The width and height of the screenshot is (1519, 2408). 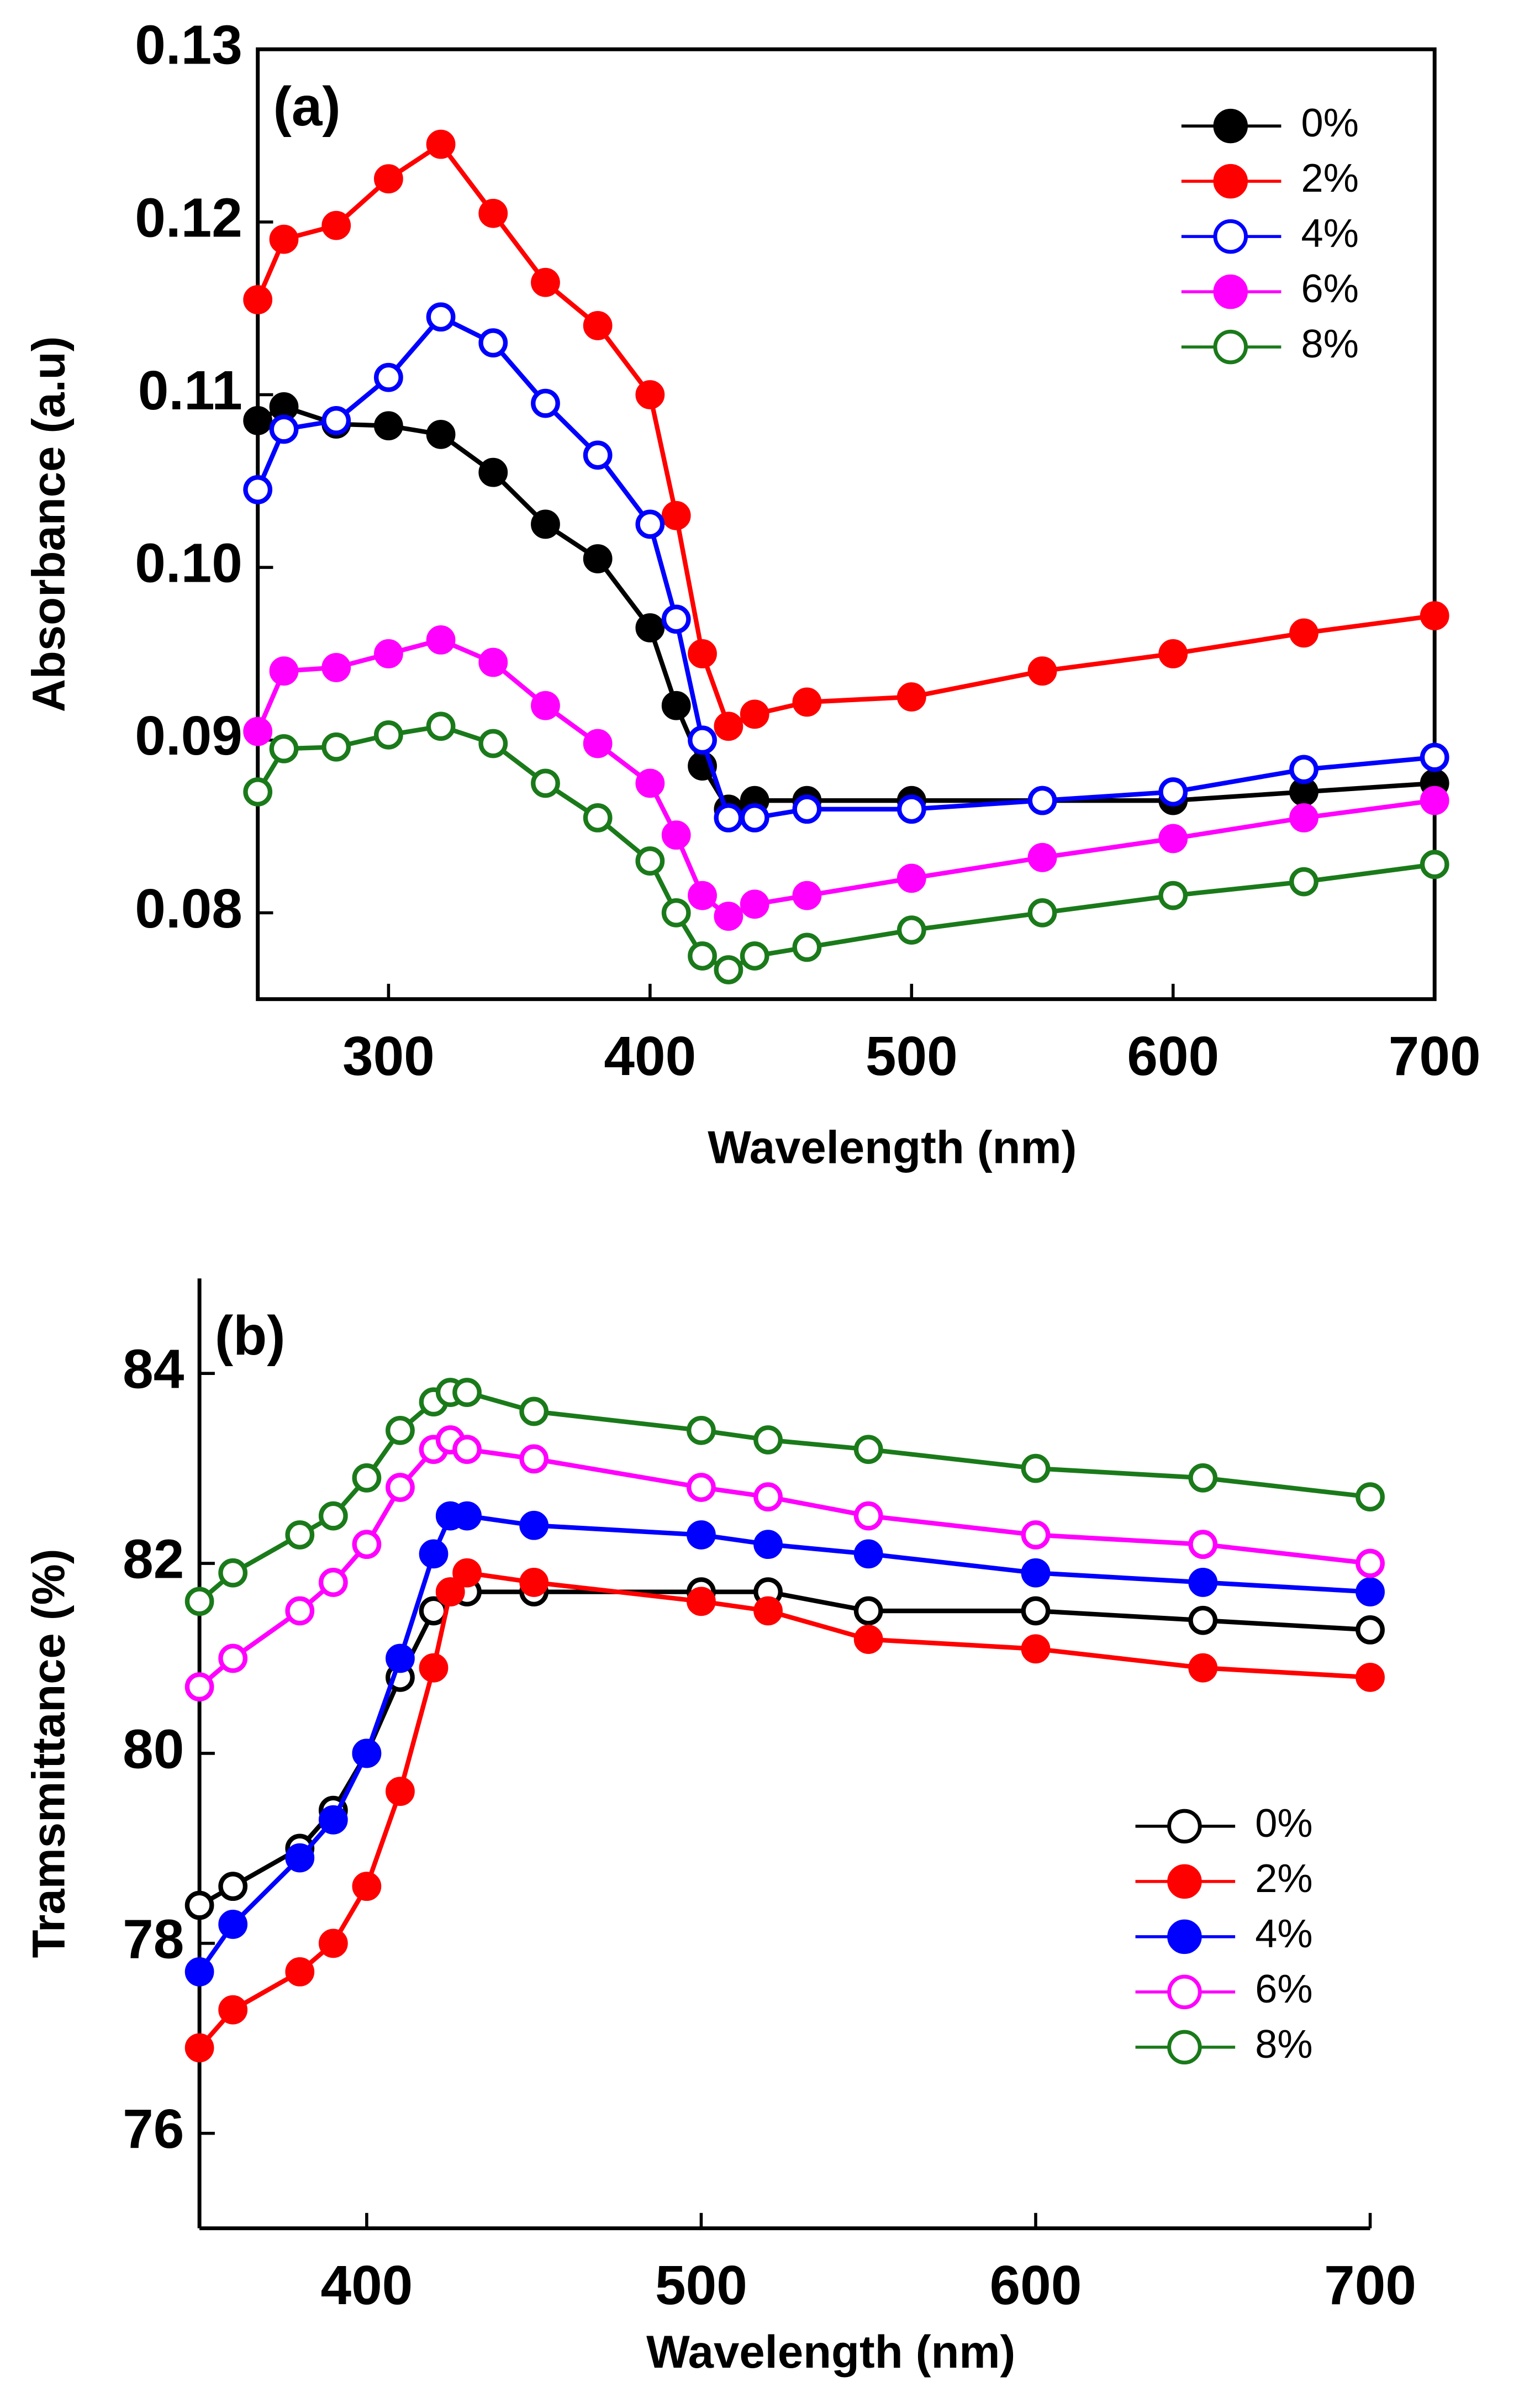 What do you see at coordinates (366, 2285) in the screenshot?
I see `x-tick-label: 400` at bounding box center [366, 2285].